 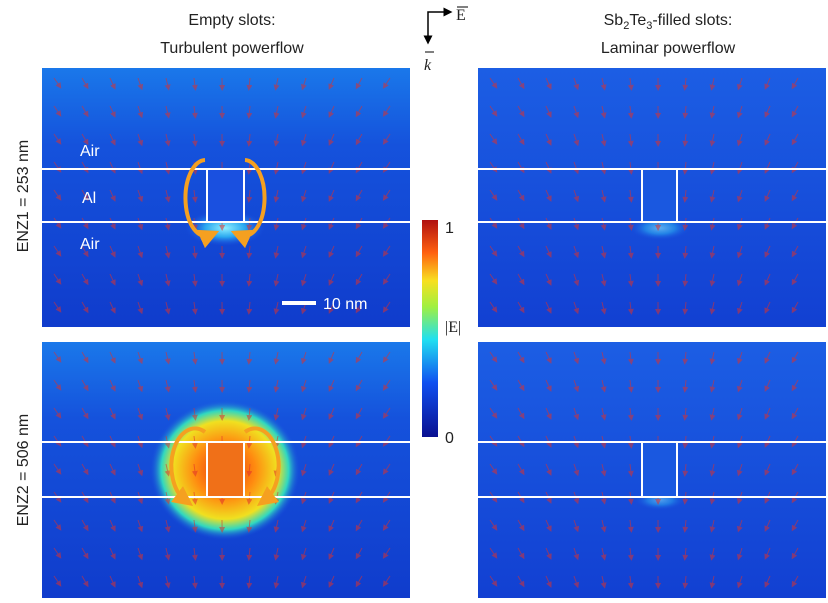 What do you see at coordinates (449, 228) in the screenshot?
I see `colorbar-max: 1` at bounding box center [449, 228].